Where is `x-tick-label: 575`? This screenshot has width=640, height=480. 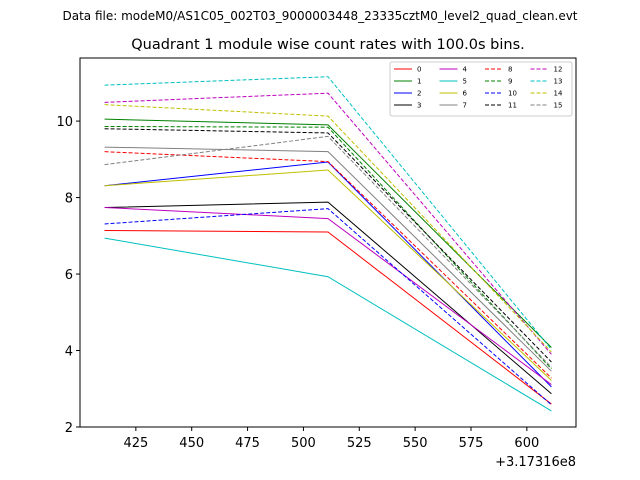 x-tick-label: 575 is located at coordinates (471, 443).